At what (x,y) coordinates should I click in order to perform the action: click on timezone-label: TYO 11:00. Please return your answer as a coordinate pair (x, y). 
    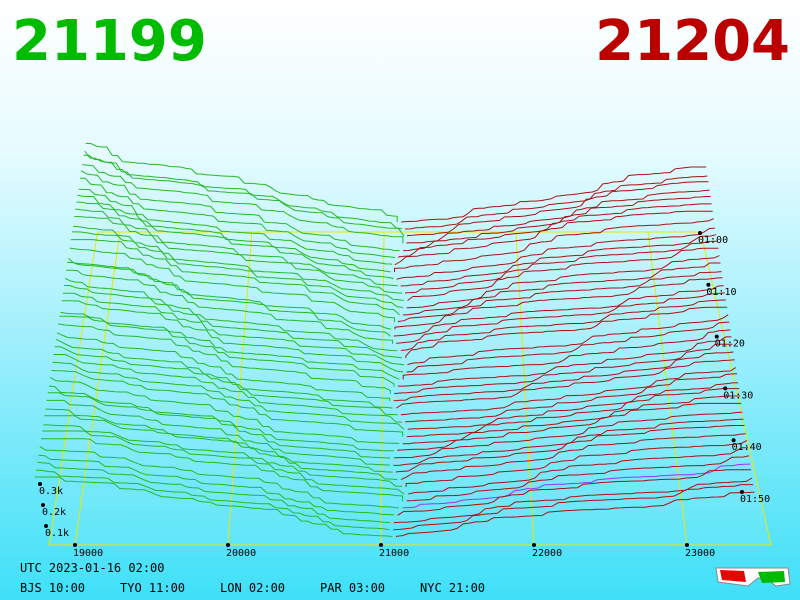
    Looking at the image, I should click on (152, 588).